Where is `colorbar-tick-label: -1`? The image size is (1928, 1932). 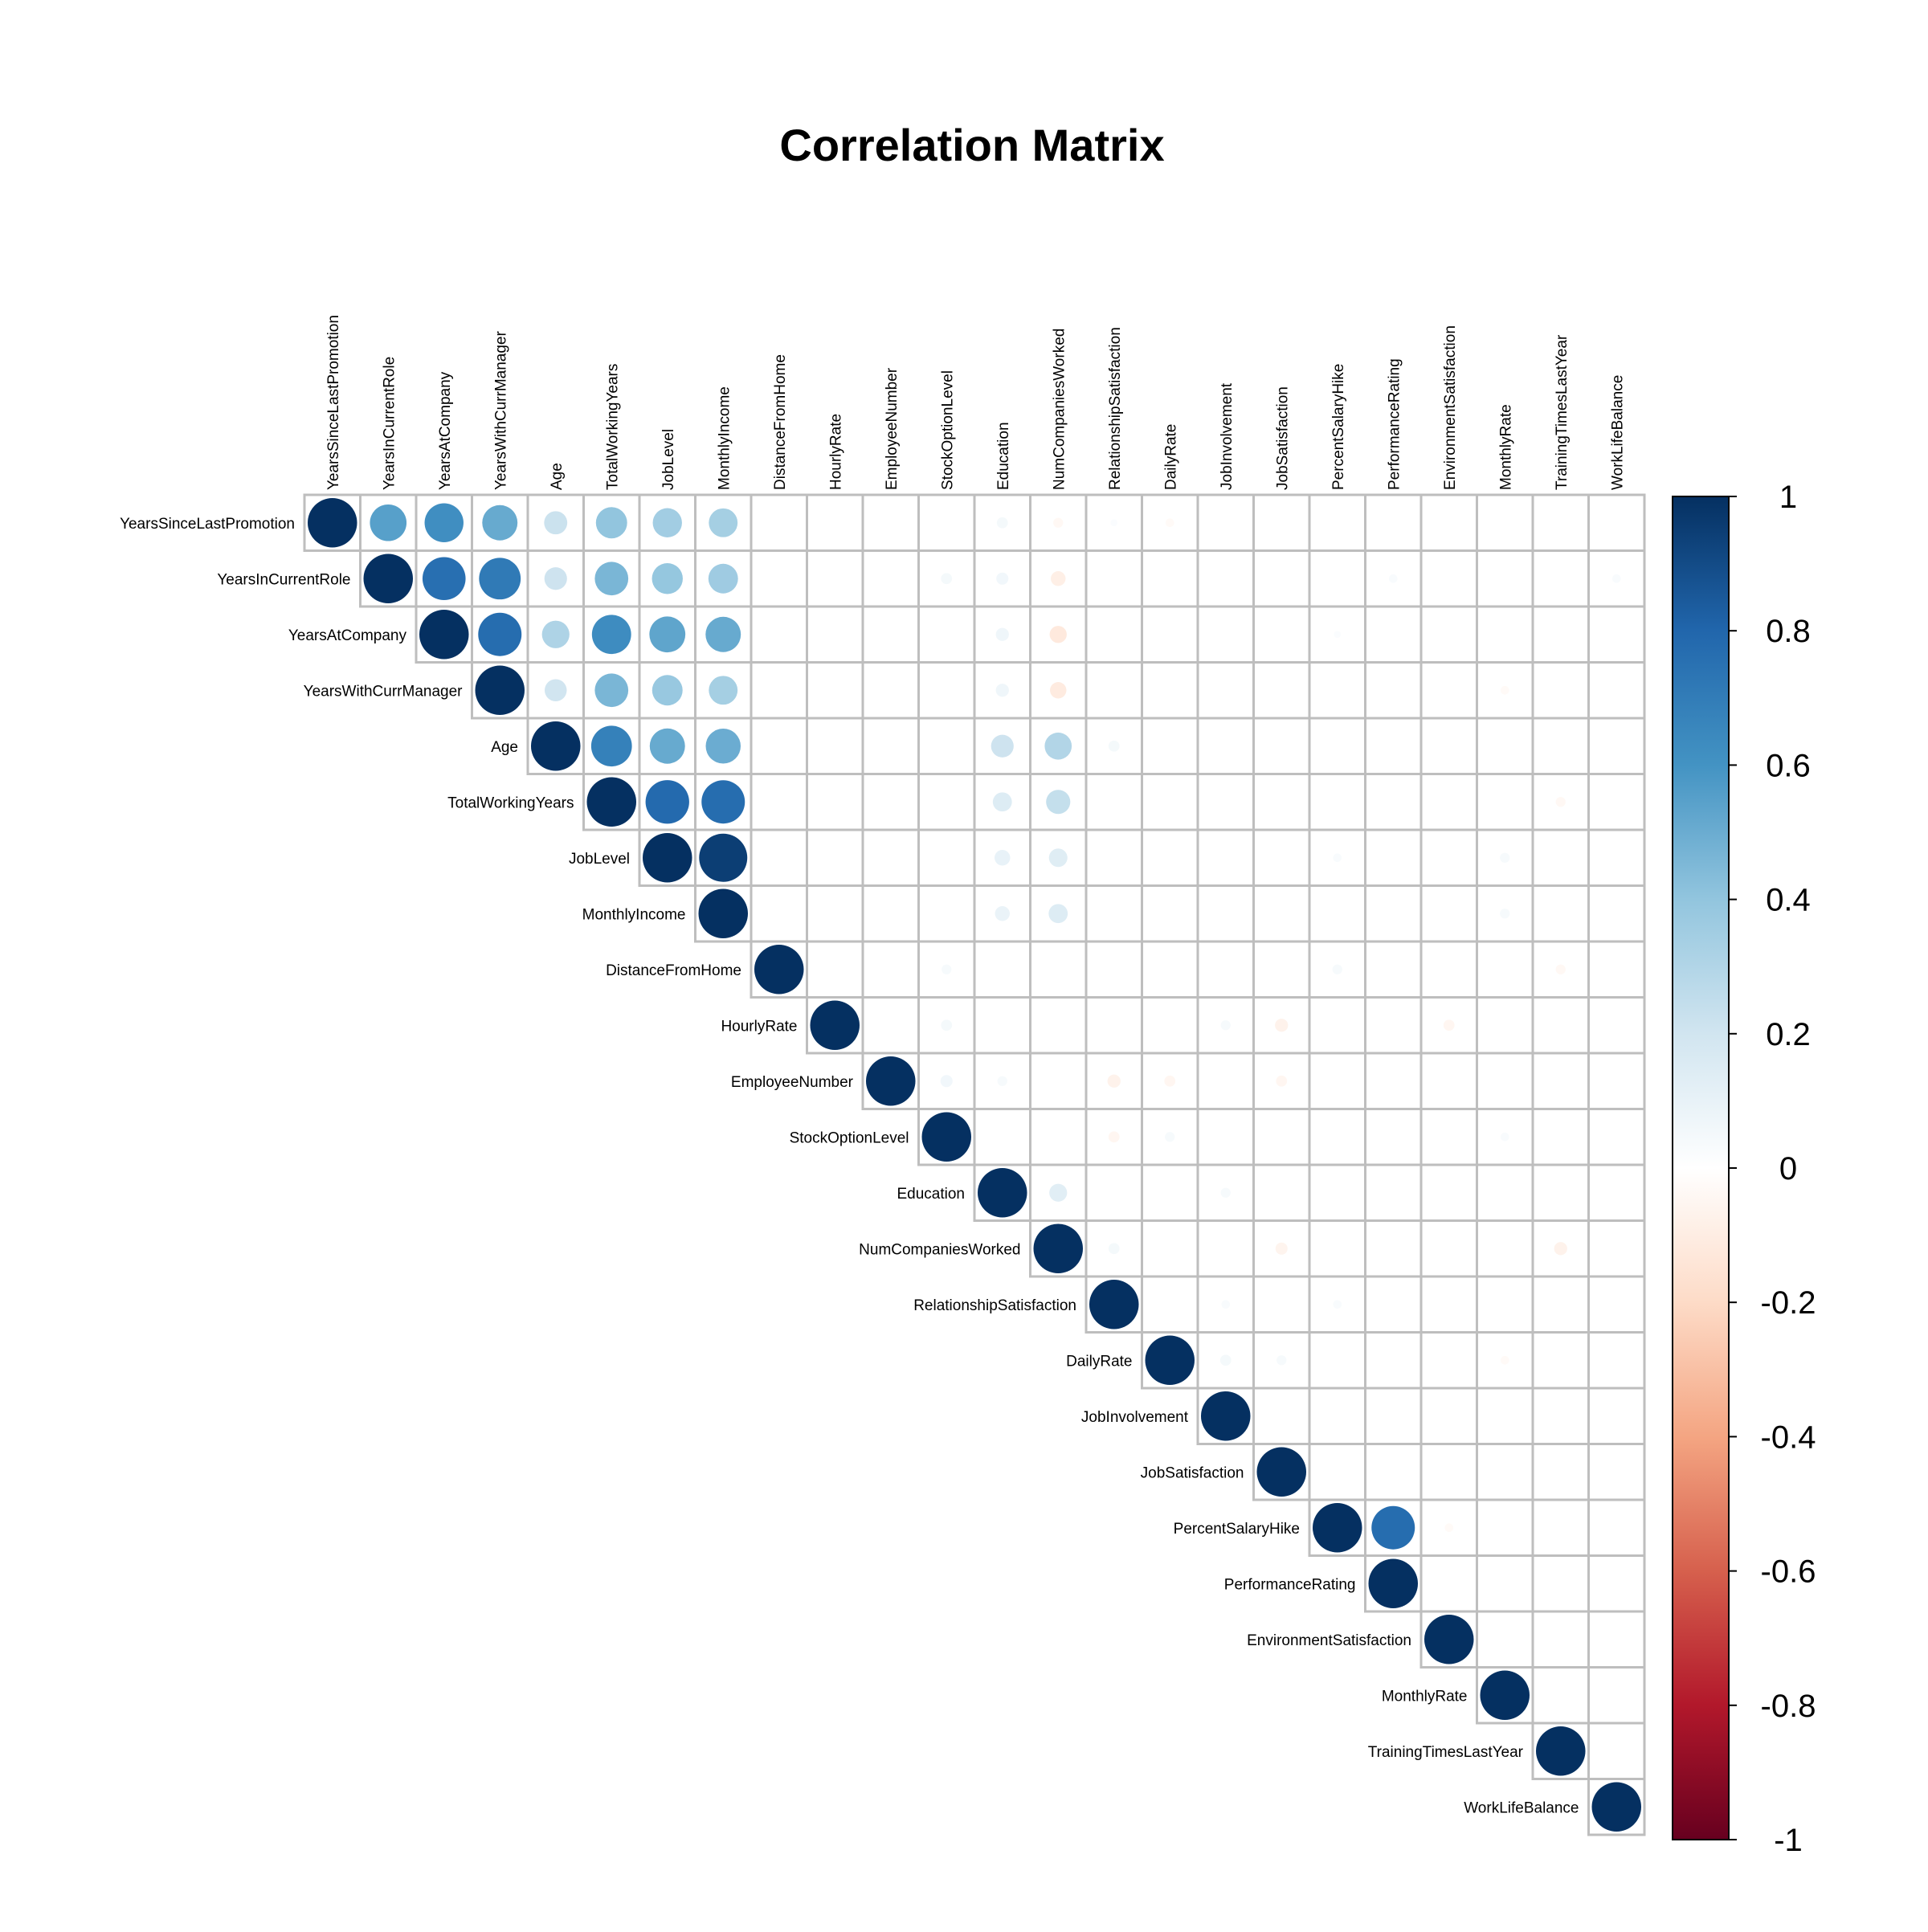
colorbar-tick-label: -1 is located at coordinates (1788, 1840).